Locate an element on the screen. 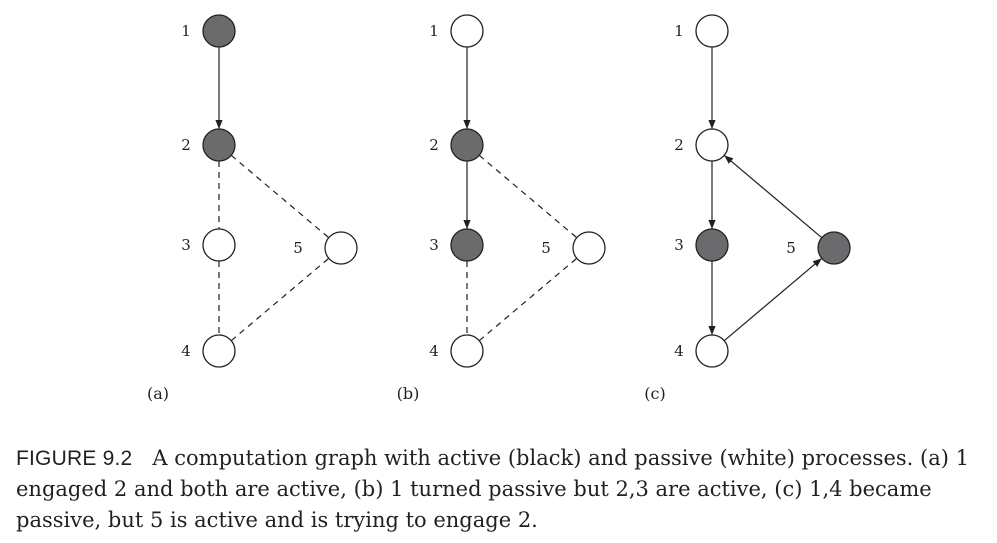 This screenshot has height=543, width=997. node-3-passive is located at coordinates (219, 245).